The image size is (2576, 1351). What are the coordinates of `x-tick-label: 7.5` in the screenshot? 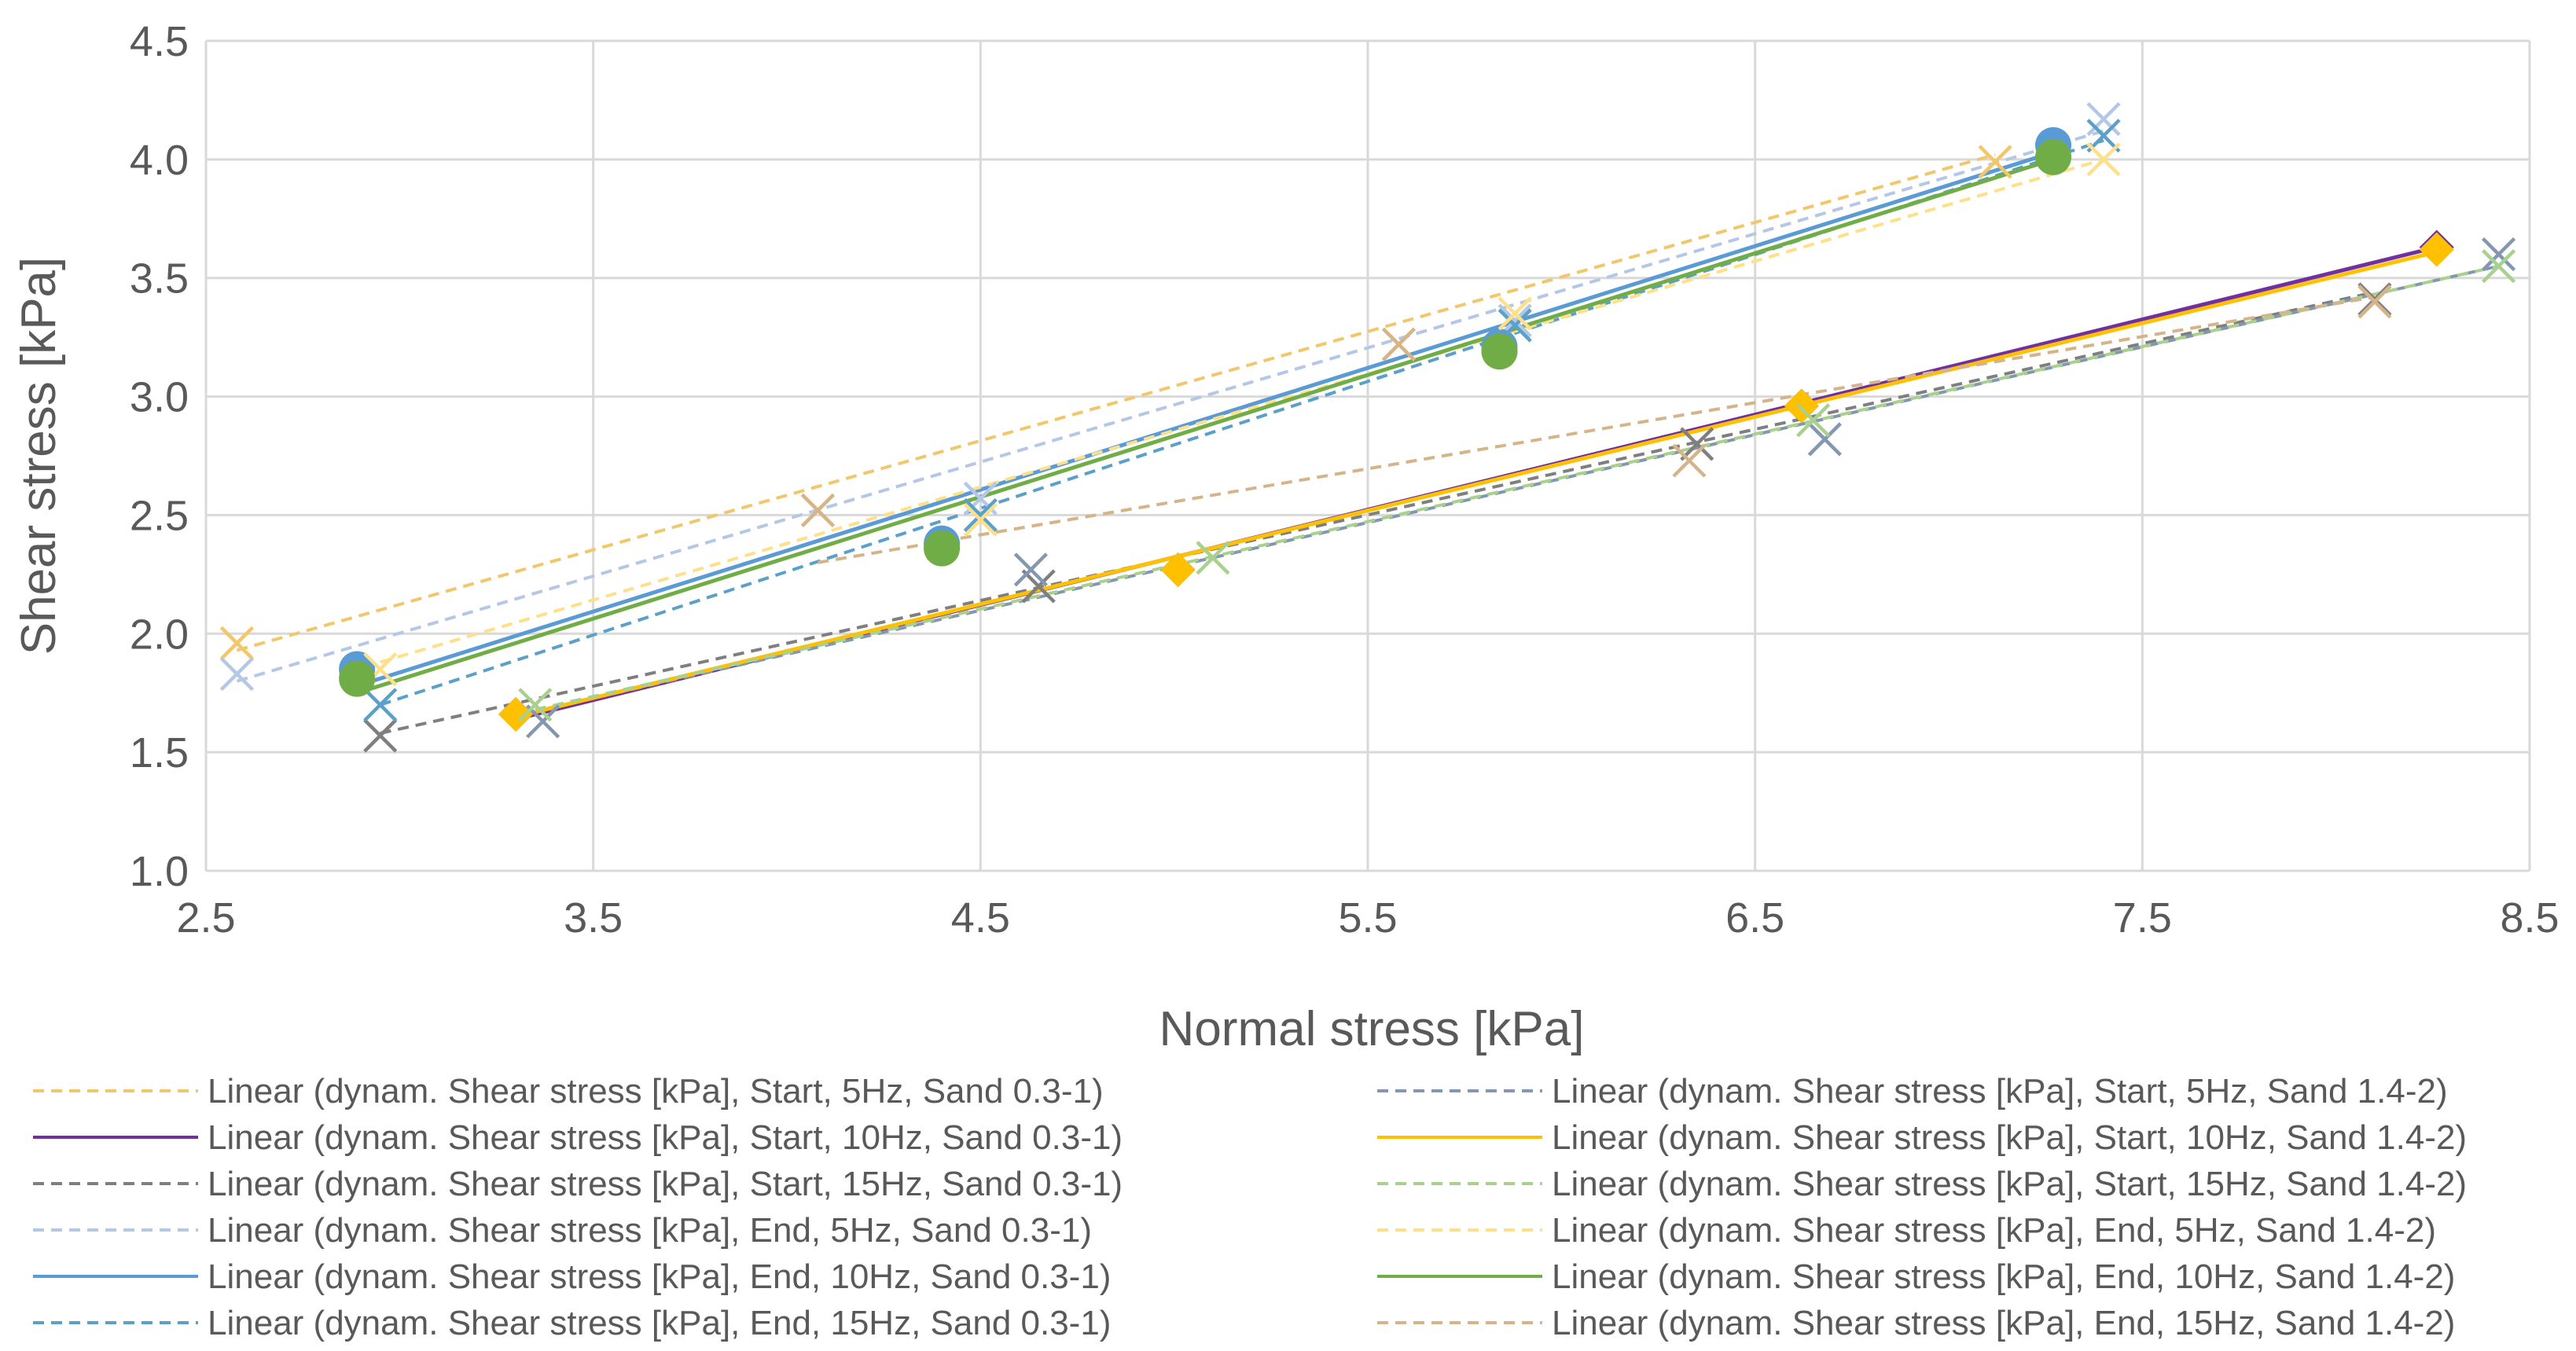 It's located at (2142, 918).